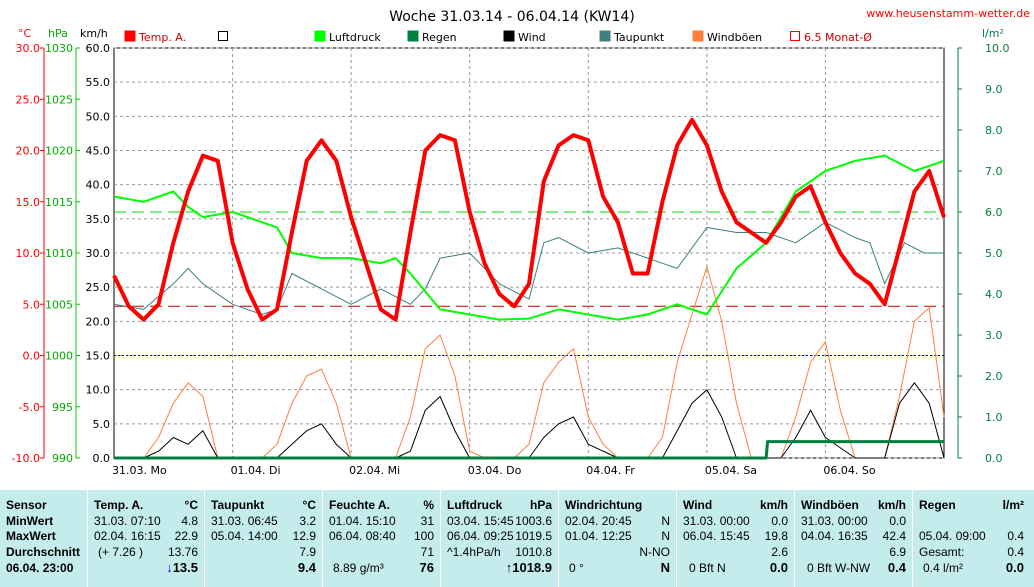 Image resolution: width=1034 pixels, height=587 pixels. What do you see at coordinates (359, 505) in the screenshot?
I see `hum-name: Feuchte A.` at bounding box center [359, 505].